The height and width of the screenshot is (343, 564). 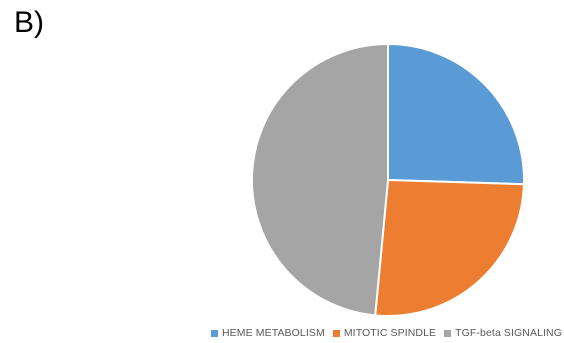 I want to click on panel-label: B), so click(x=29, y=22).